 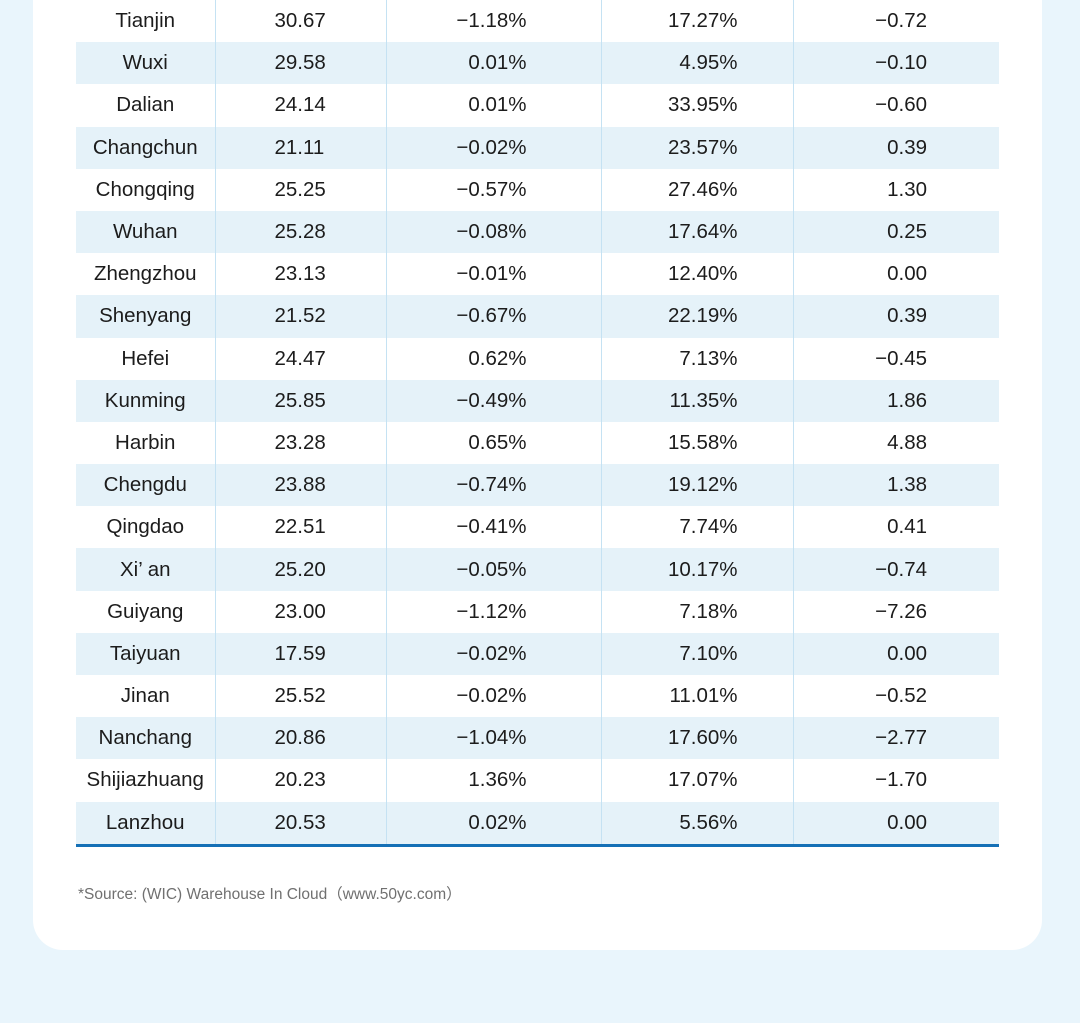 What do you see at coordinates (696, 653) in the screenshot?
I see `vacancy-rate-cell: 7.10%` at bounding box center [696, 653].